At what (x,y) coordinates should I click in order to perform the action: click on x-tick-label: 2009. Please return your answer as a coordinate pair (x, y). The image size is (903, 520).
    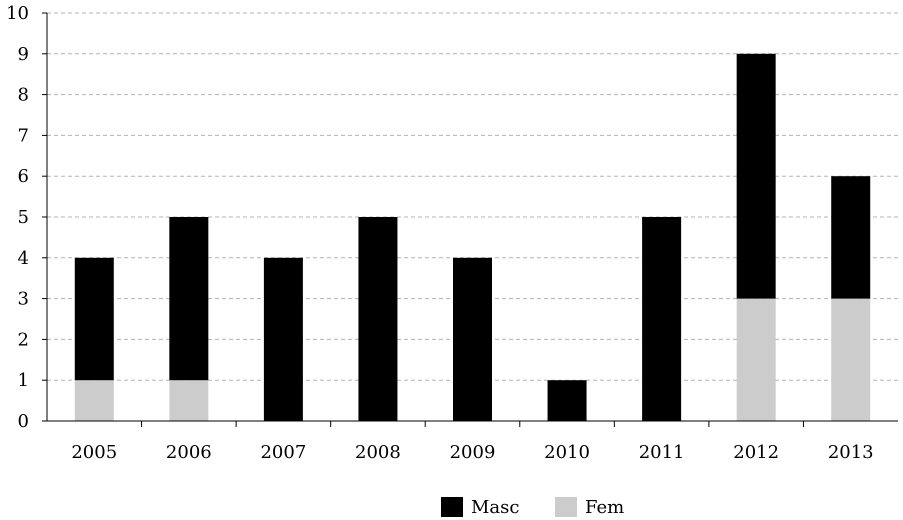
    Looking at the image, I should click on (473, 452).